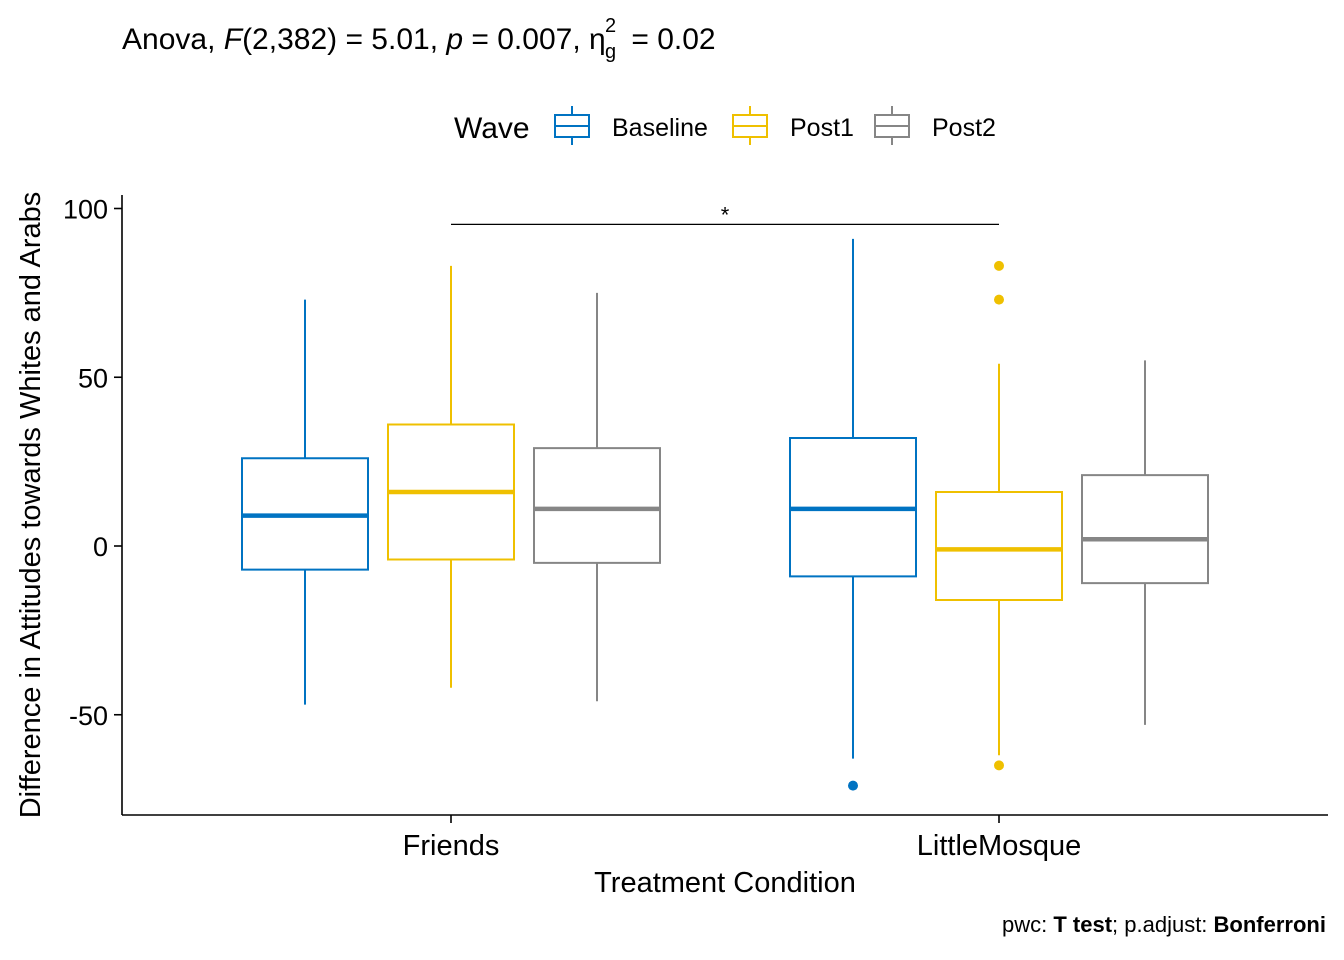 The image size is (1344, 960). What do you see at coordinates (88, 716) in the screenshot?
I see `y-tick-label: -50` at bounding box center [88, 716].